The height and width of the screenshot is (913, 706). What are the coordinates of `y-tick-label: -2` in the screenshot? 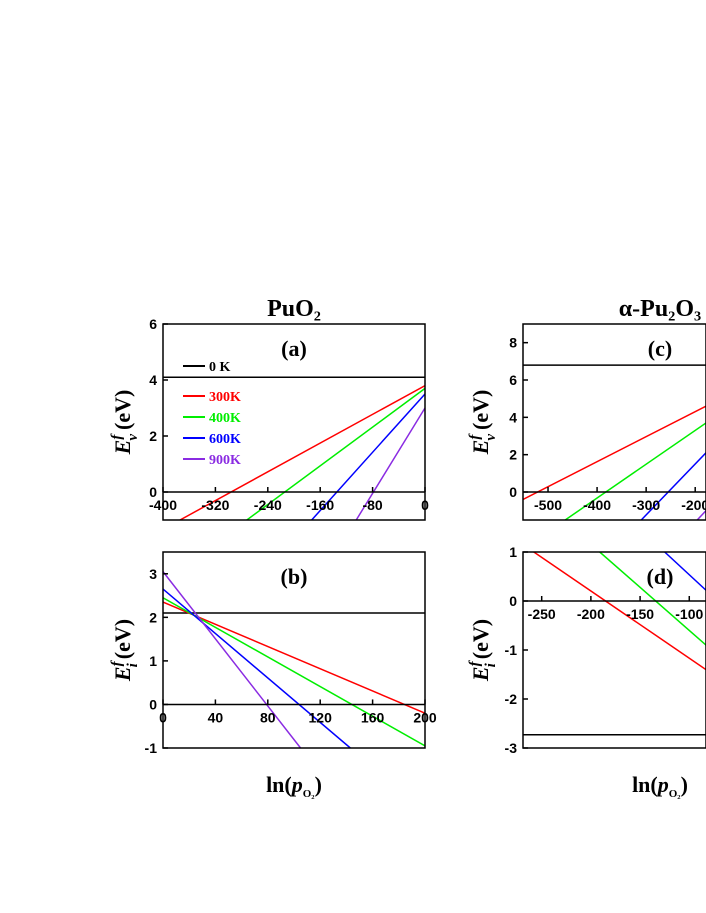 It's located at (511, 699).